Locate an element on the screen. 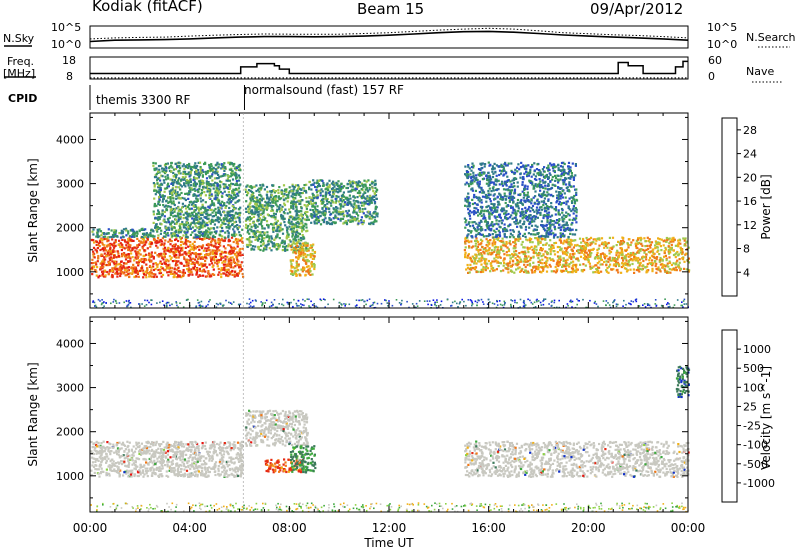 Image resolution: width=800 pixels, height=558 pixels. noise-series-nsky is located at coordinates (389, 36).